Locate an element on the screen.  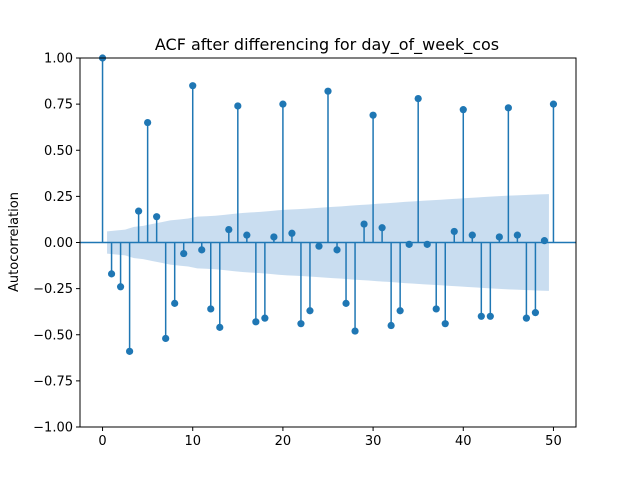
y-tick-label: 0.00 is located at coordinates (58, 243).